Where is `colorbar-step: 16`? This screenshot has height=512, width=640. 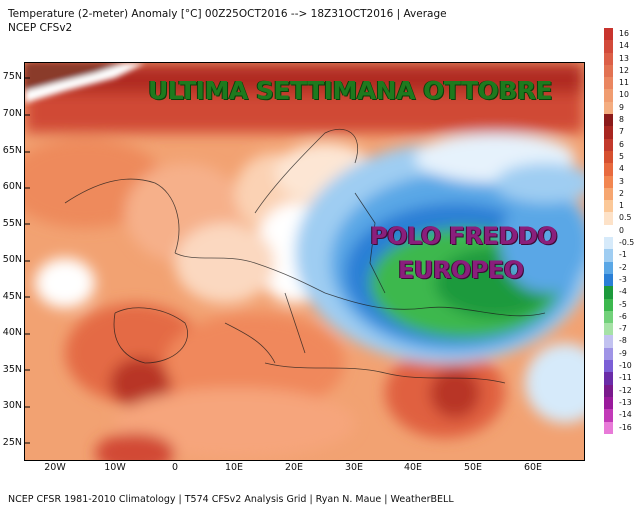 colorbar-step: 16 is located at coordinates (621, 34).